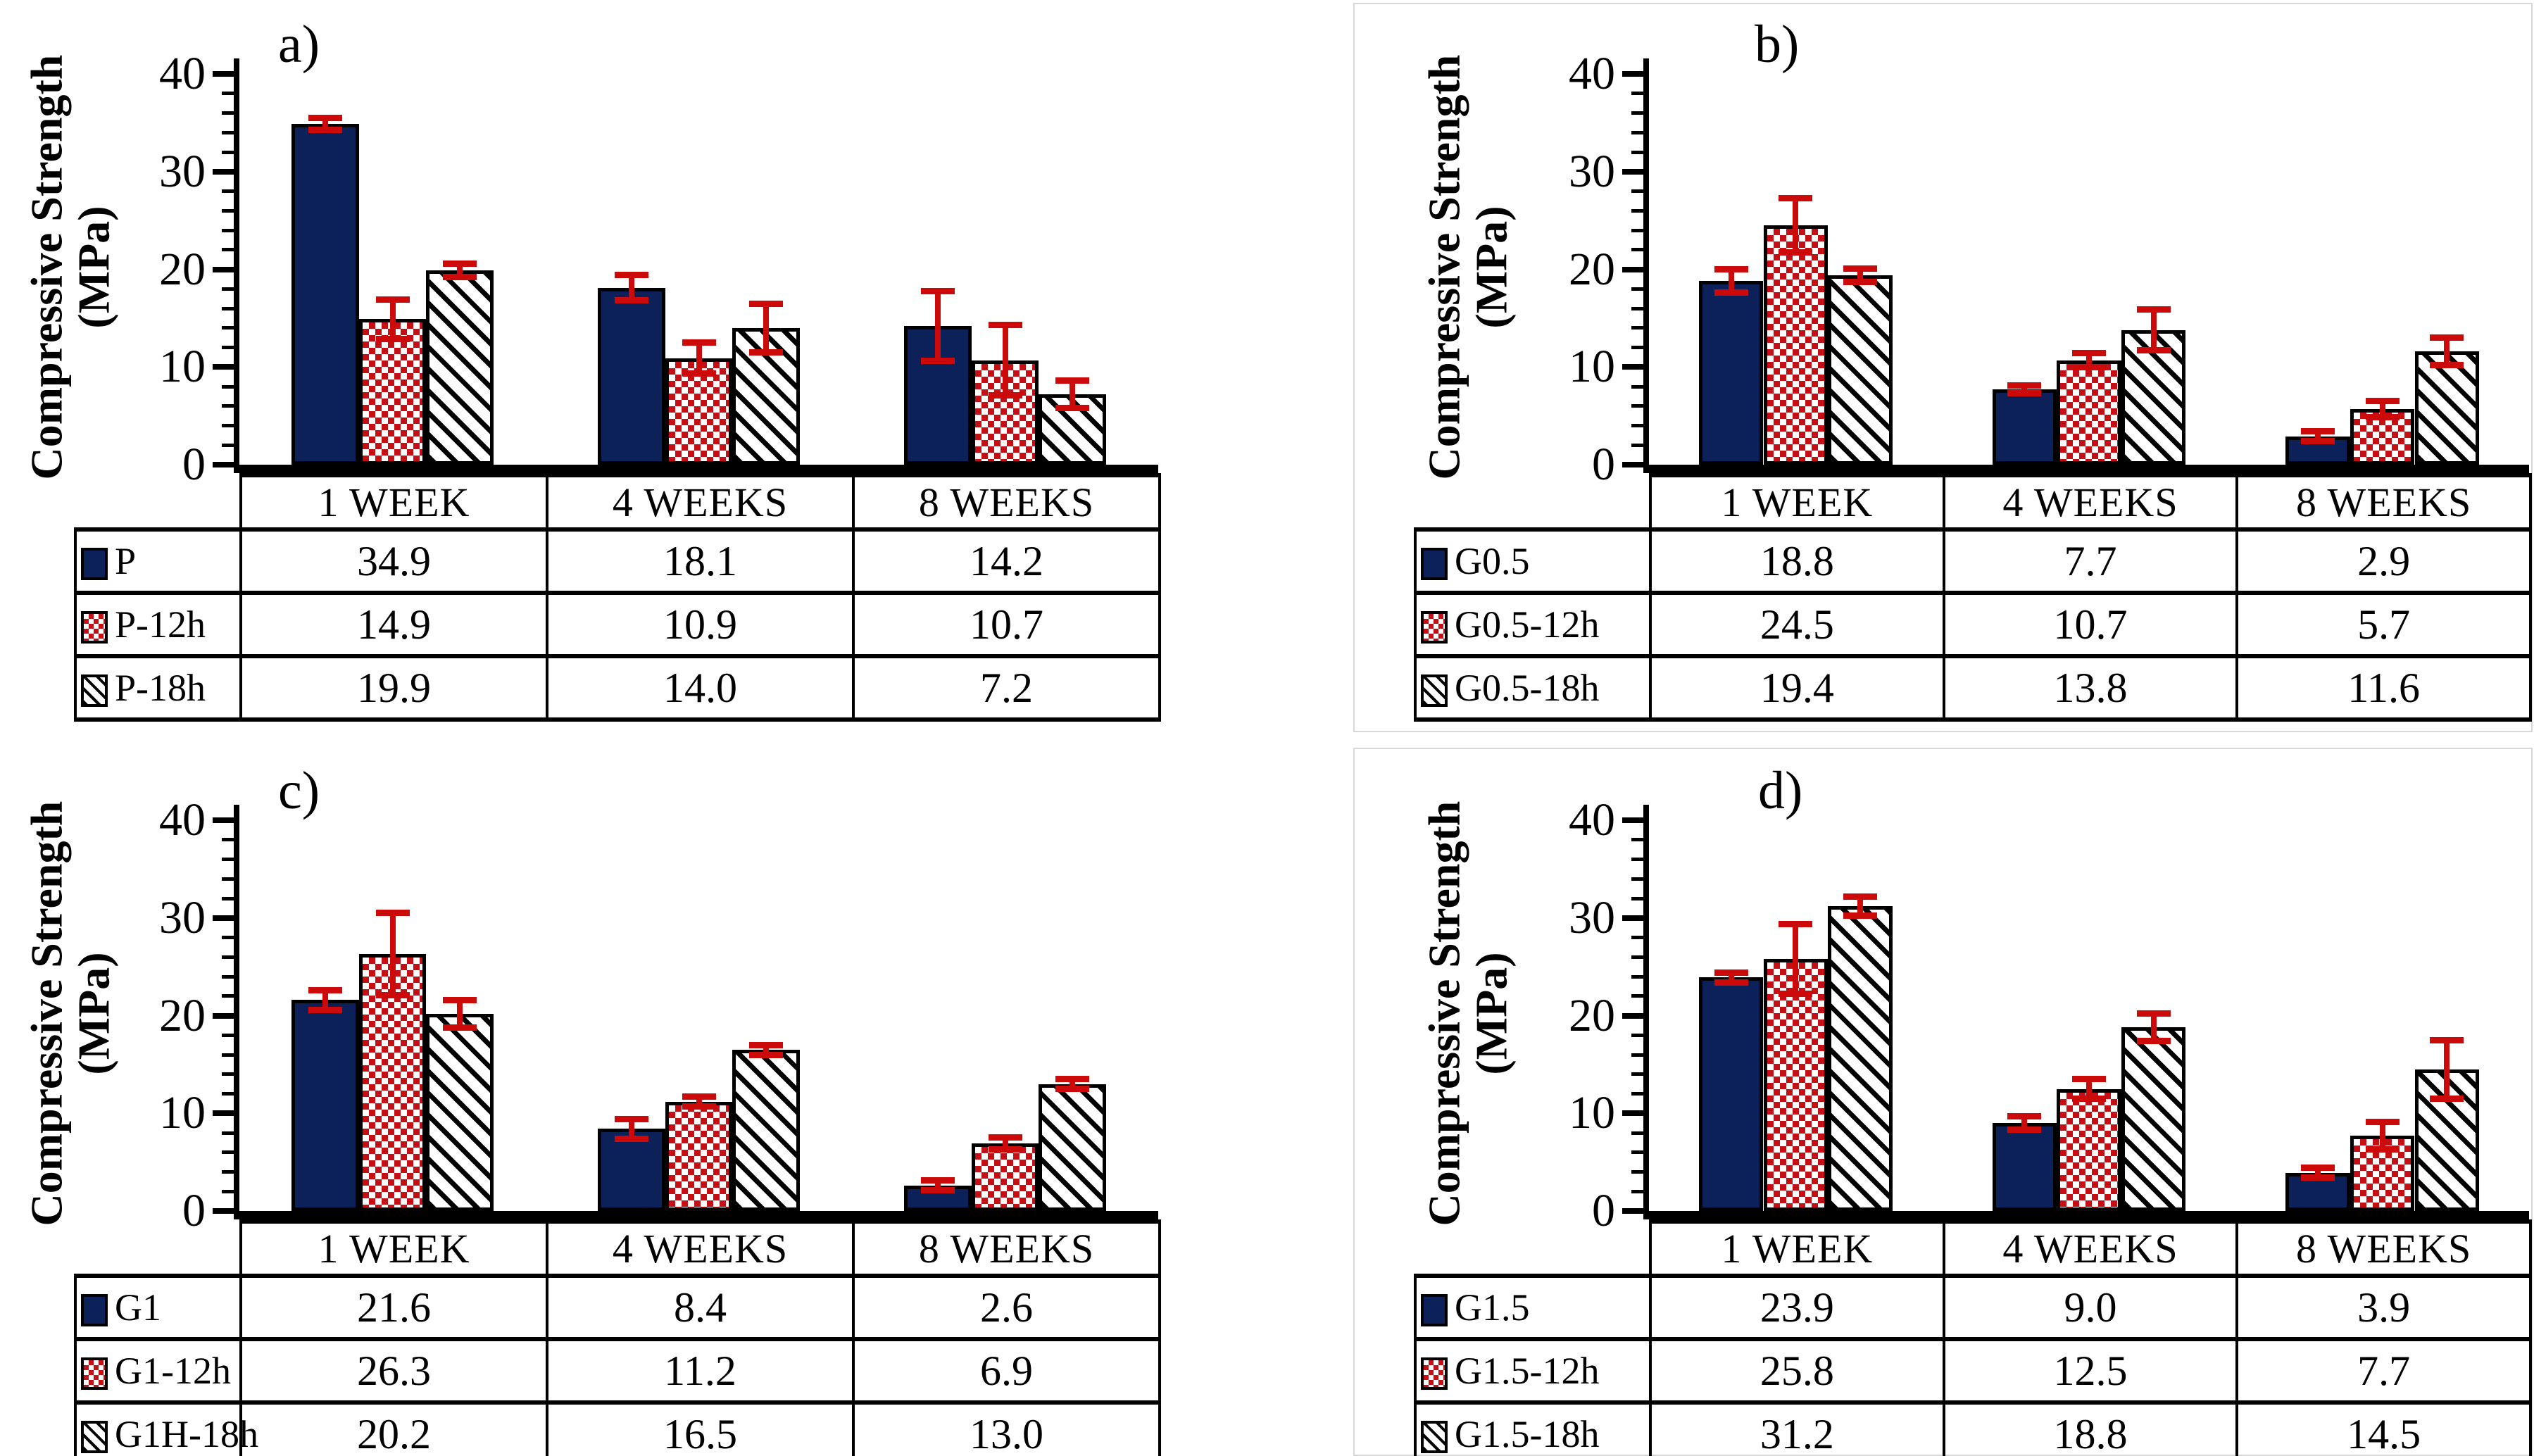 This screenshot has height=1456, width=2534. I want to click on y-tick-label: 10, so click(1592, 1113).